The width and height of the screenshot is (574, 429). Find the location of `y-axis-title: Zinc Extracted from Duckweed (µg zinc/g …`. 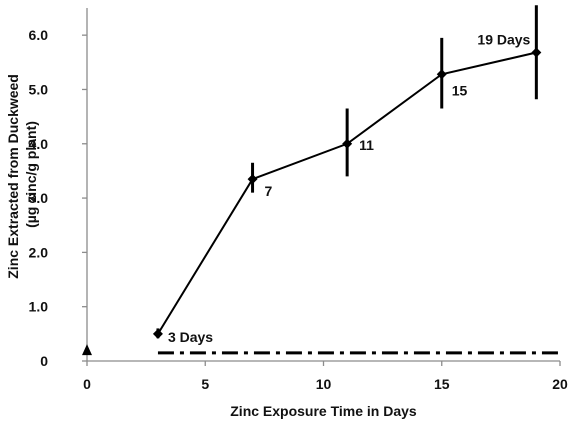

y-axis-title: Zinc Extracted from Duckweed (µg zinc/g … is located at coordinates (22, 174).